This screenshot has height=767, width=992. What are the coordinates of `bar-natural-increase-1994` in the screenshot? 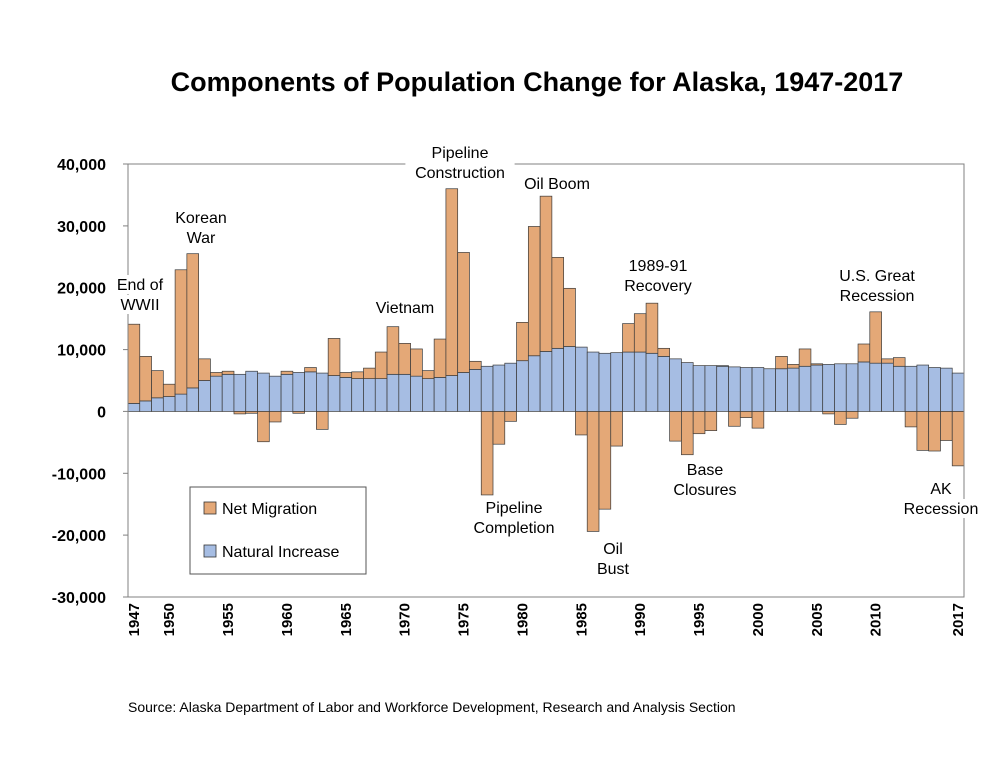 It's located at (687, 387).